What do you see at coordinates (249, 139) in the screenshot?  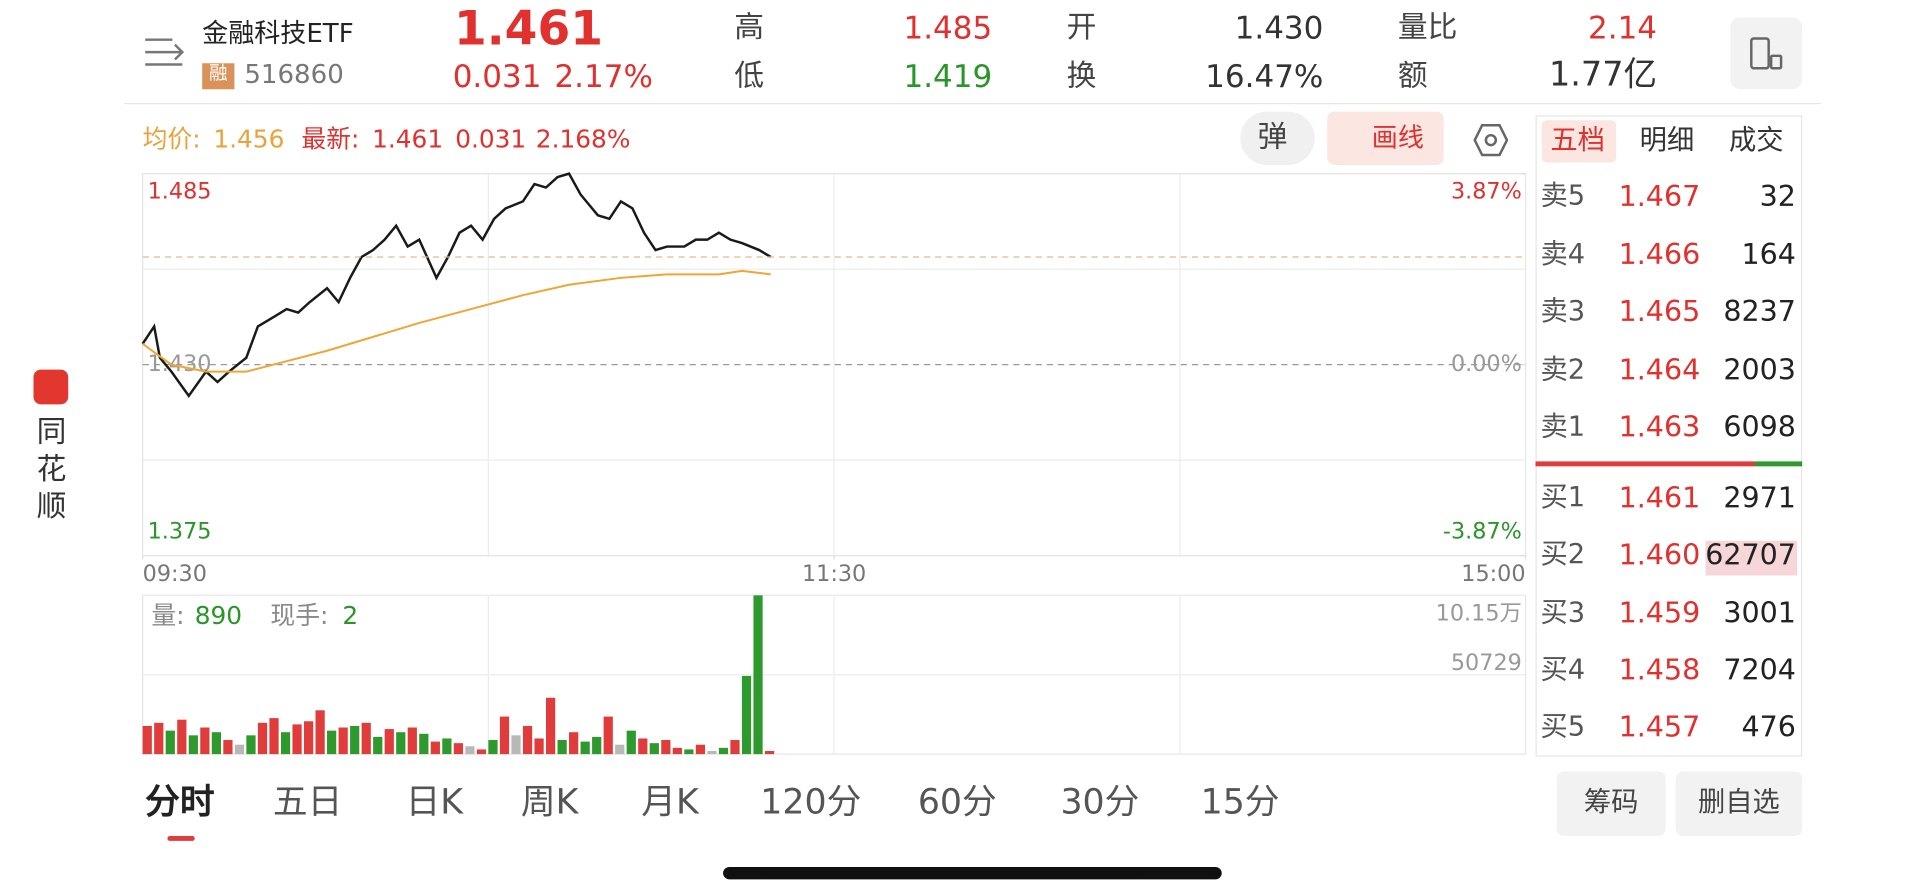 I see `avg-value: 1.456` at bounding box center [249, 139].